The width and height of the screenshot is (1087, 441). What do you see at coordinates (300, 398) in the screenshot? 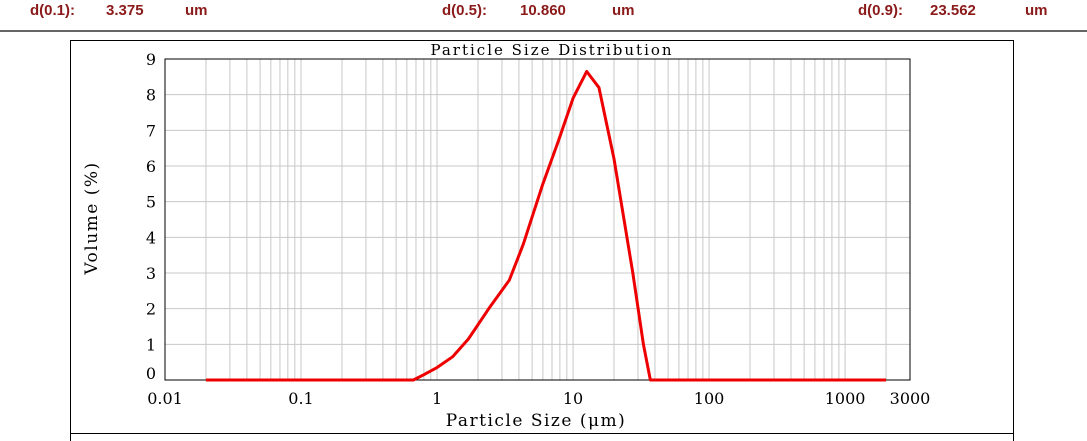
I see `x-tick-label: 0.1` at bounding box center [300, 398].